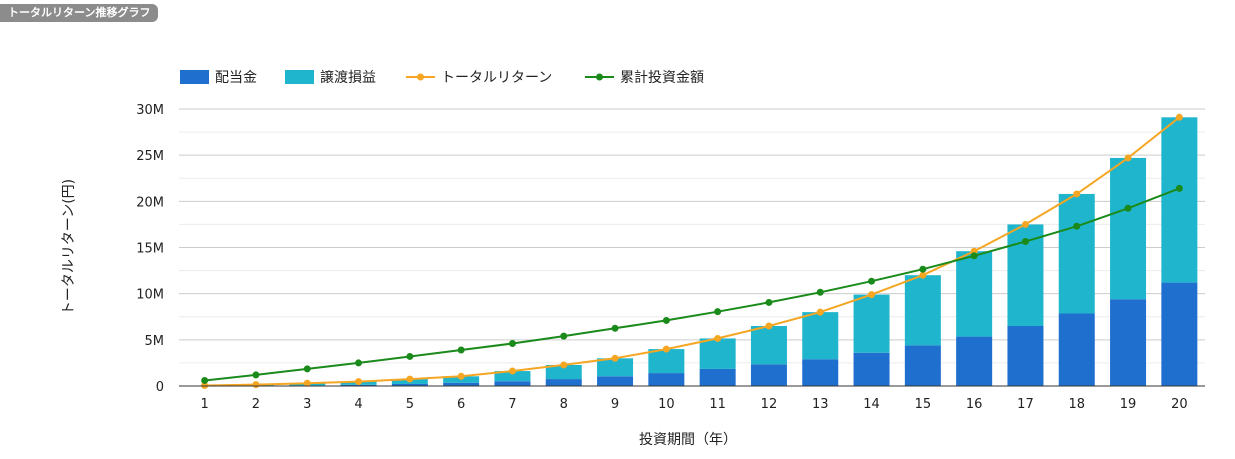  What do you see at coordinates (348, 78) in the screenshot?
I see `legend-label: 譲渡損益` at bounding box center [348, 78].